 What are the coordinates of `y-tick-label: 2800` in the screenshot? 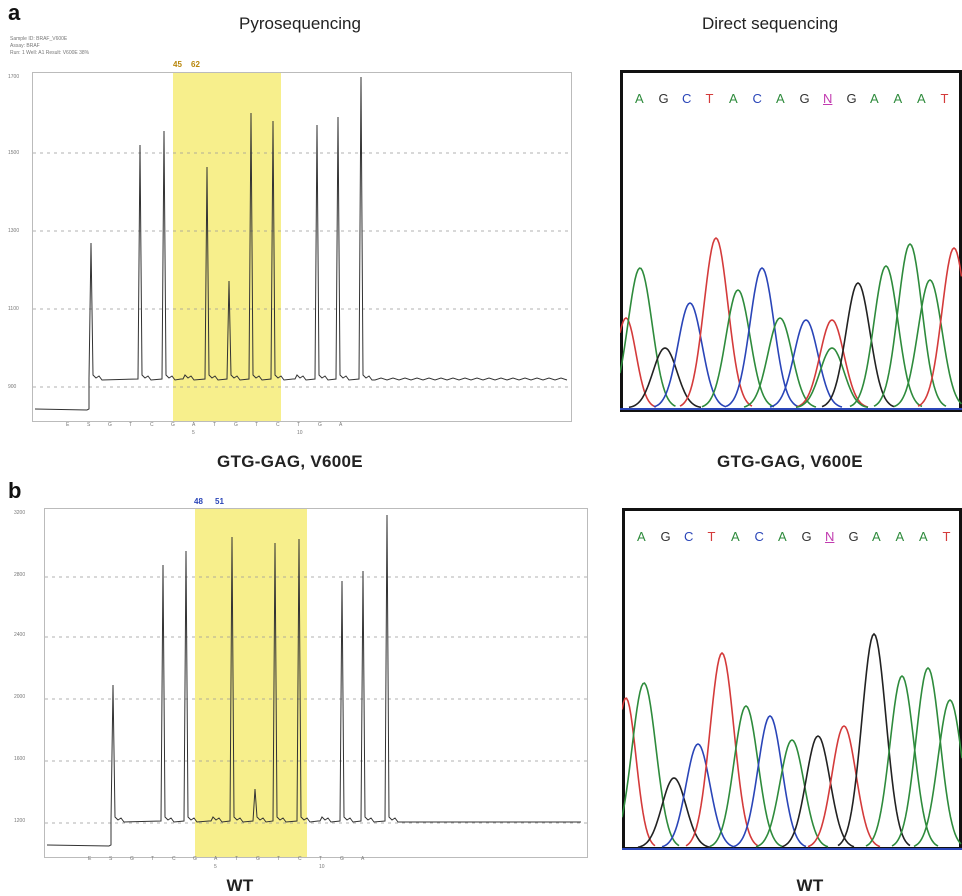 It's located at (20, 575).